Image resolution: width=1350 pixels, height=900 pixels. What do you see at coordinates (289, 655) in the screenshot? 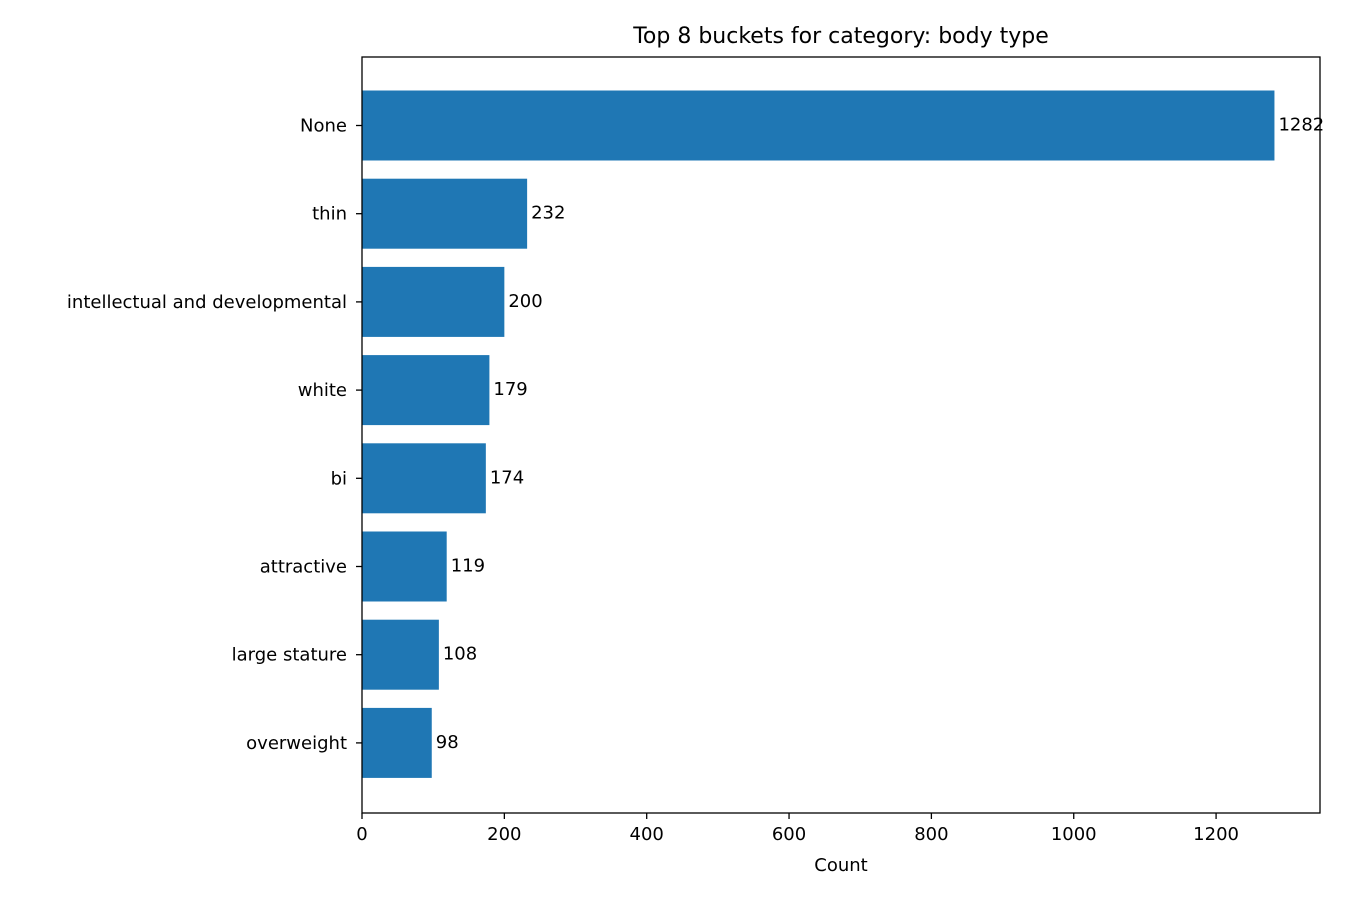
I see `y-tick-label: large stature` at bounding box center [289, 655].